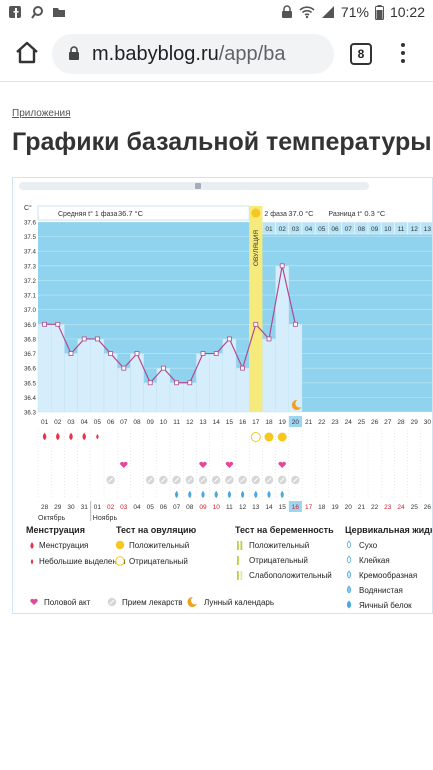  What do you see at coordinates (284, 530) in the screenshot?
I see `legend-pregnancy-title: Тест на беременность` at bounding box center [284, 530].